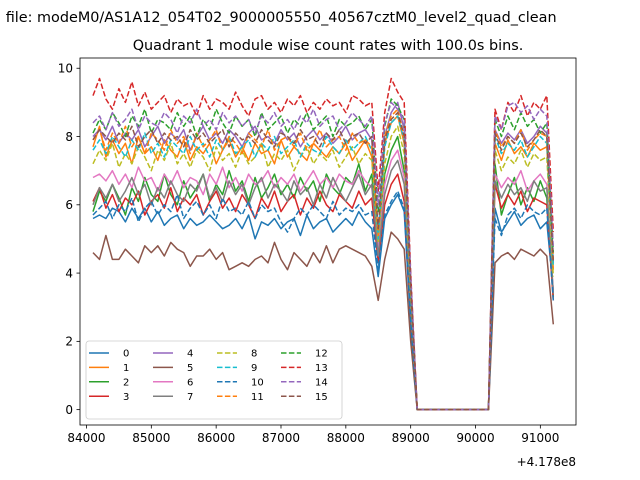 Image resolution: width=640 pixels, height=480 pixels. Describe the element at coordinates (321, 368) in the screenshot. I see `legend-label-13: 13` at that location.